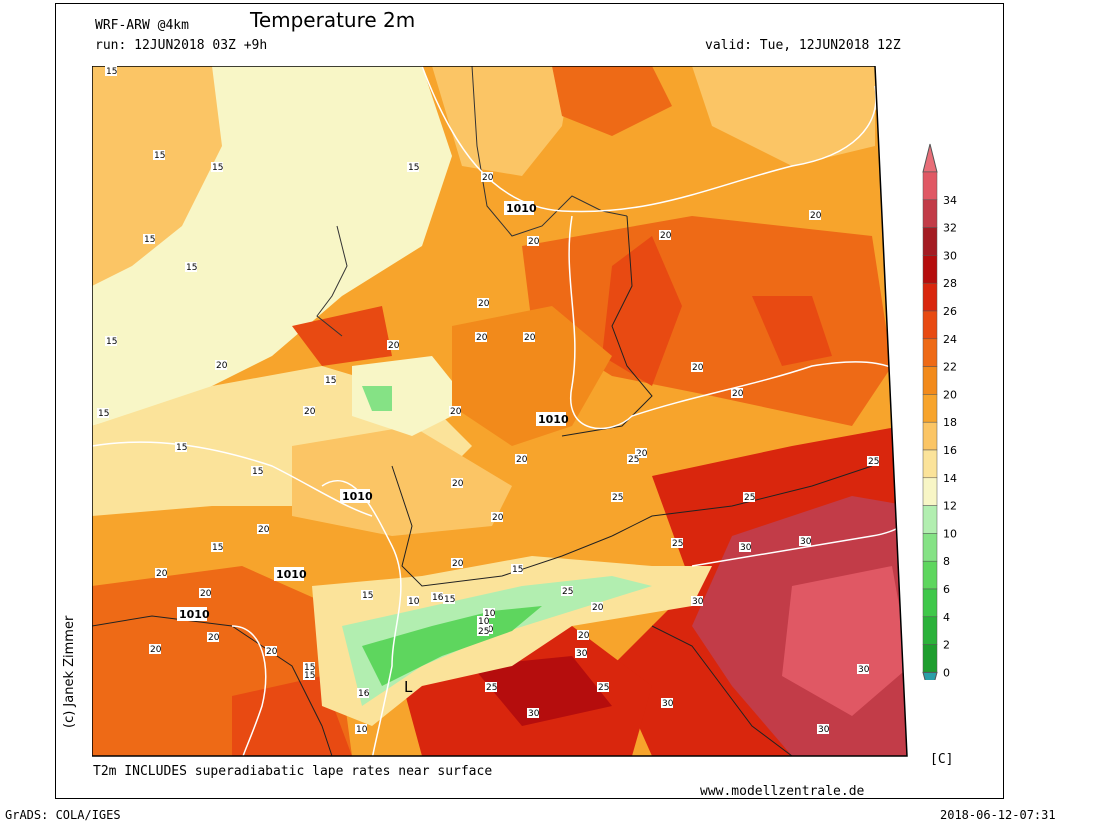 The height and width of the screenshot is (825, 1100). What do you see at coordinates (497, 641) in the screenshot?
I see `alps-cold` at bounding box center [497, 641].